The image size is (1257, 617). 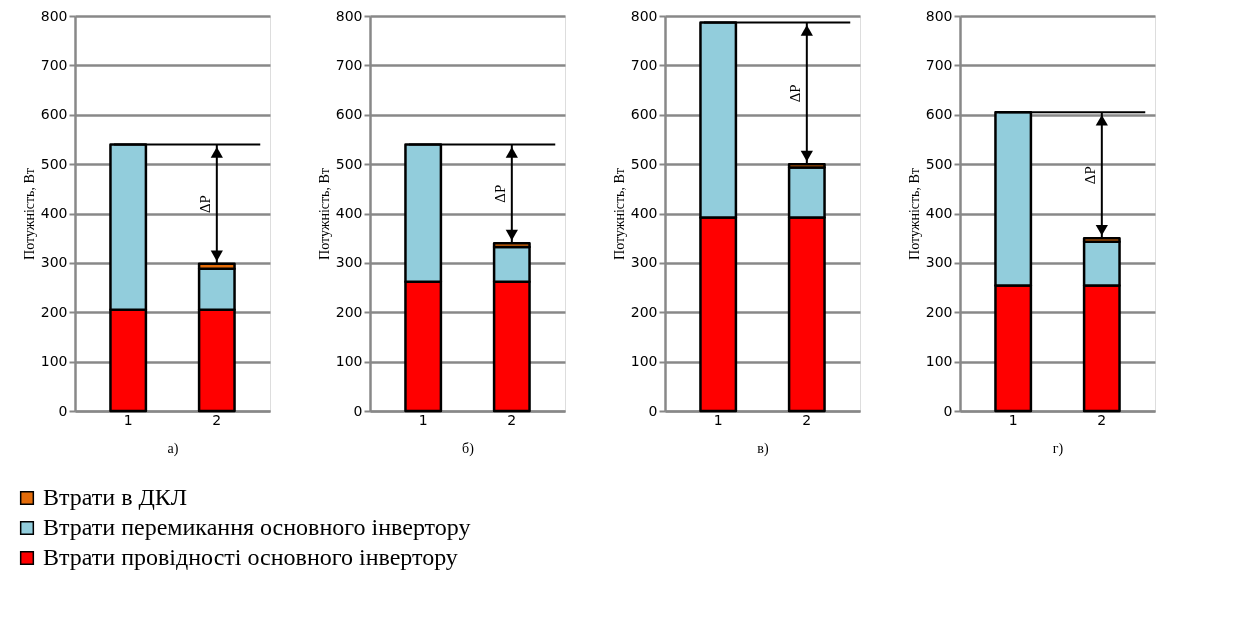 What do you see at coordinates (257, 527) in the screenshot?
I see `legend-label: Втрати перемикання основного інвертору` at bounding box center [257, 527].